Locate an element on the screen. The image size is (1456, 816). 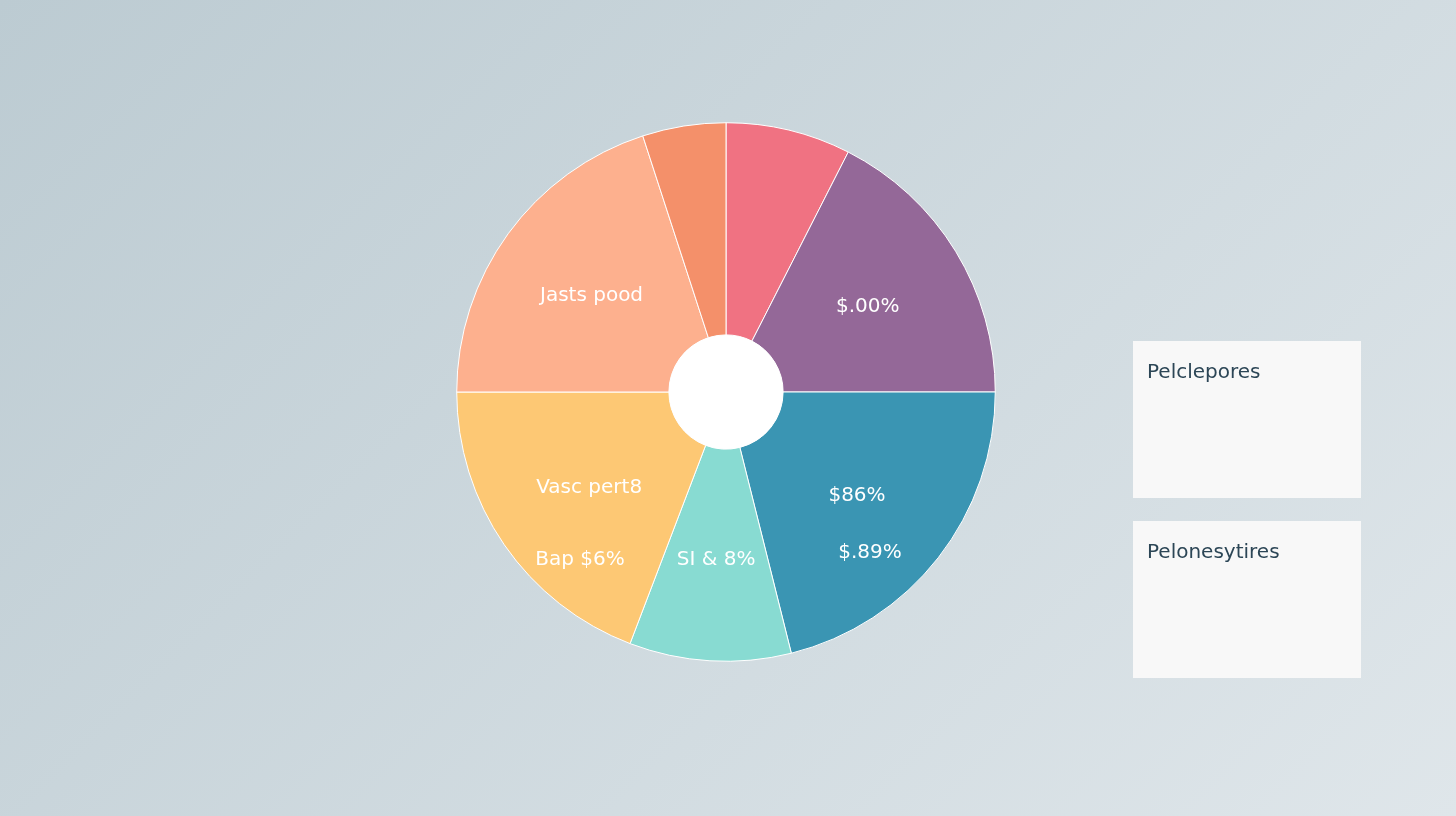
slice-label: Vasc pert8 is located at coordinates (589, 486).